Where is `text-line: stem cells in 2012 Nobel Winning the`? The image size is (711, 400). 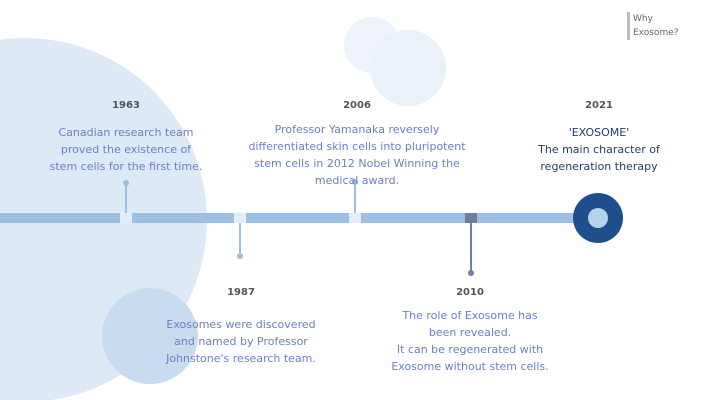
text-line: stem cells in 2012 Nobel Winning the is located at coordinates (357, 163).